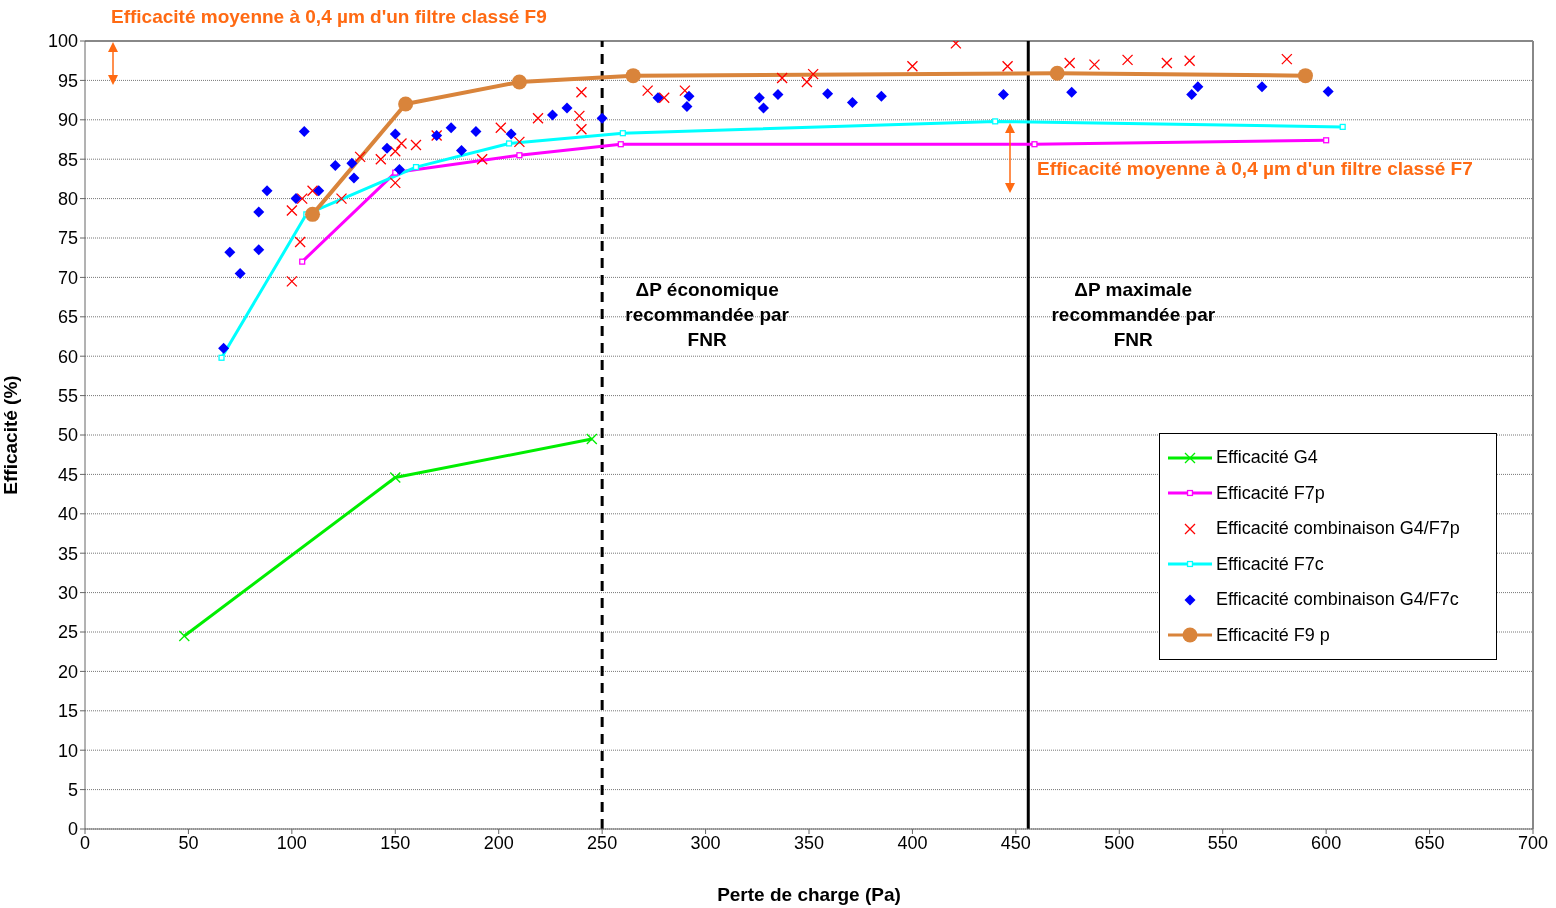  Describe the element at coordinates (67, 198) in the screenshot. I see `y-tick-label: 80` at that location.